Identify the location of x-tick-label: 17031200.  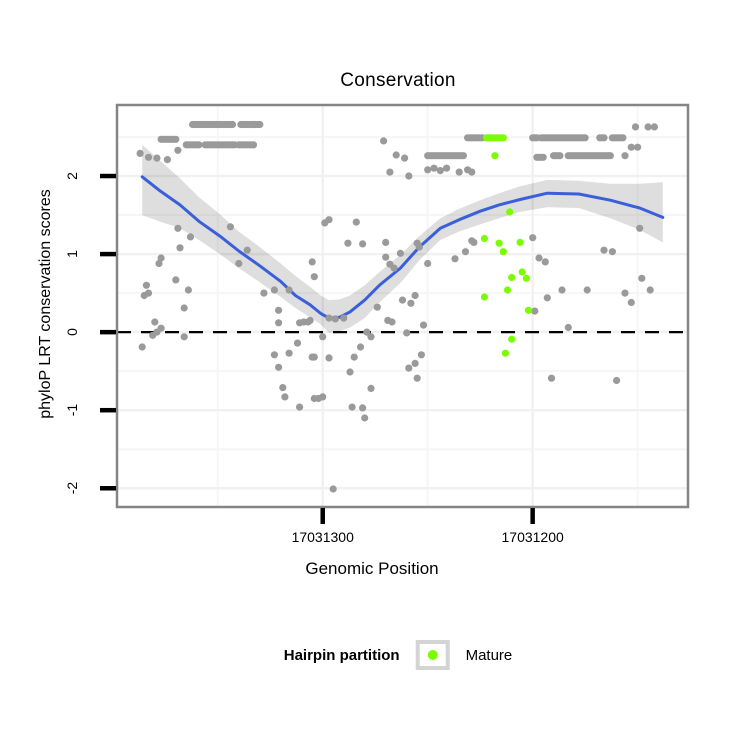
(532, 537).